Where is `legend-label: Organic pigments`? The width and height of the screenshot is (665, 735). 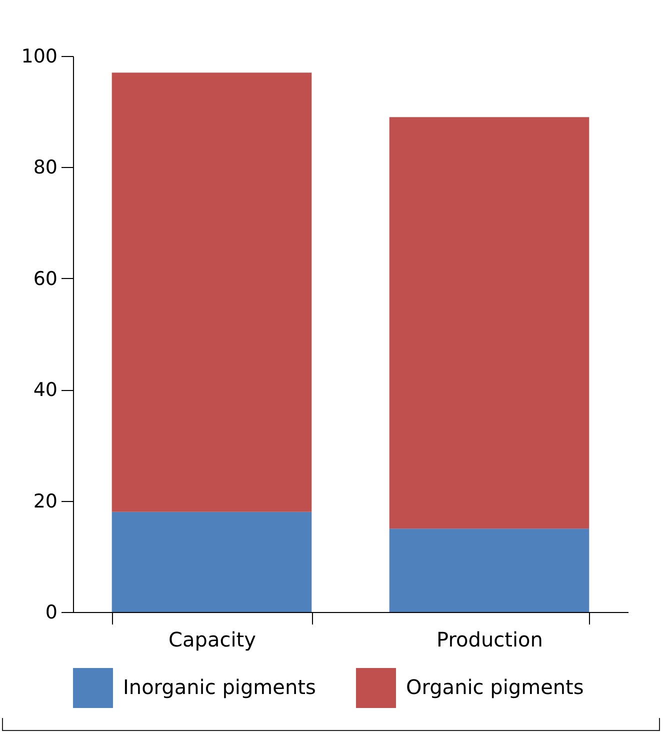 legend-label: Organic pigments is located at coordinates (495, 687).